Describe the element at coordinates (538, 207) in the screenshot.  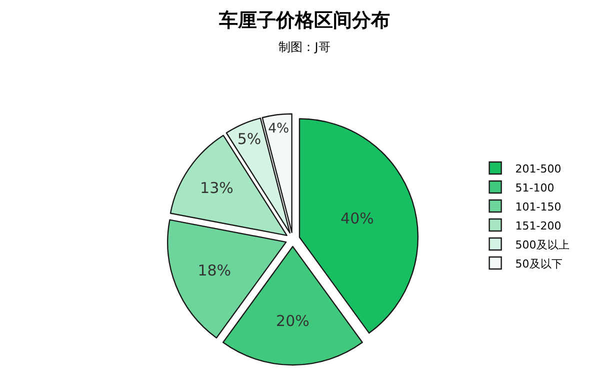
I see `legend-label: 101-150` at that location.